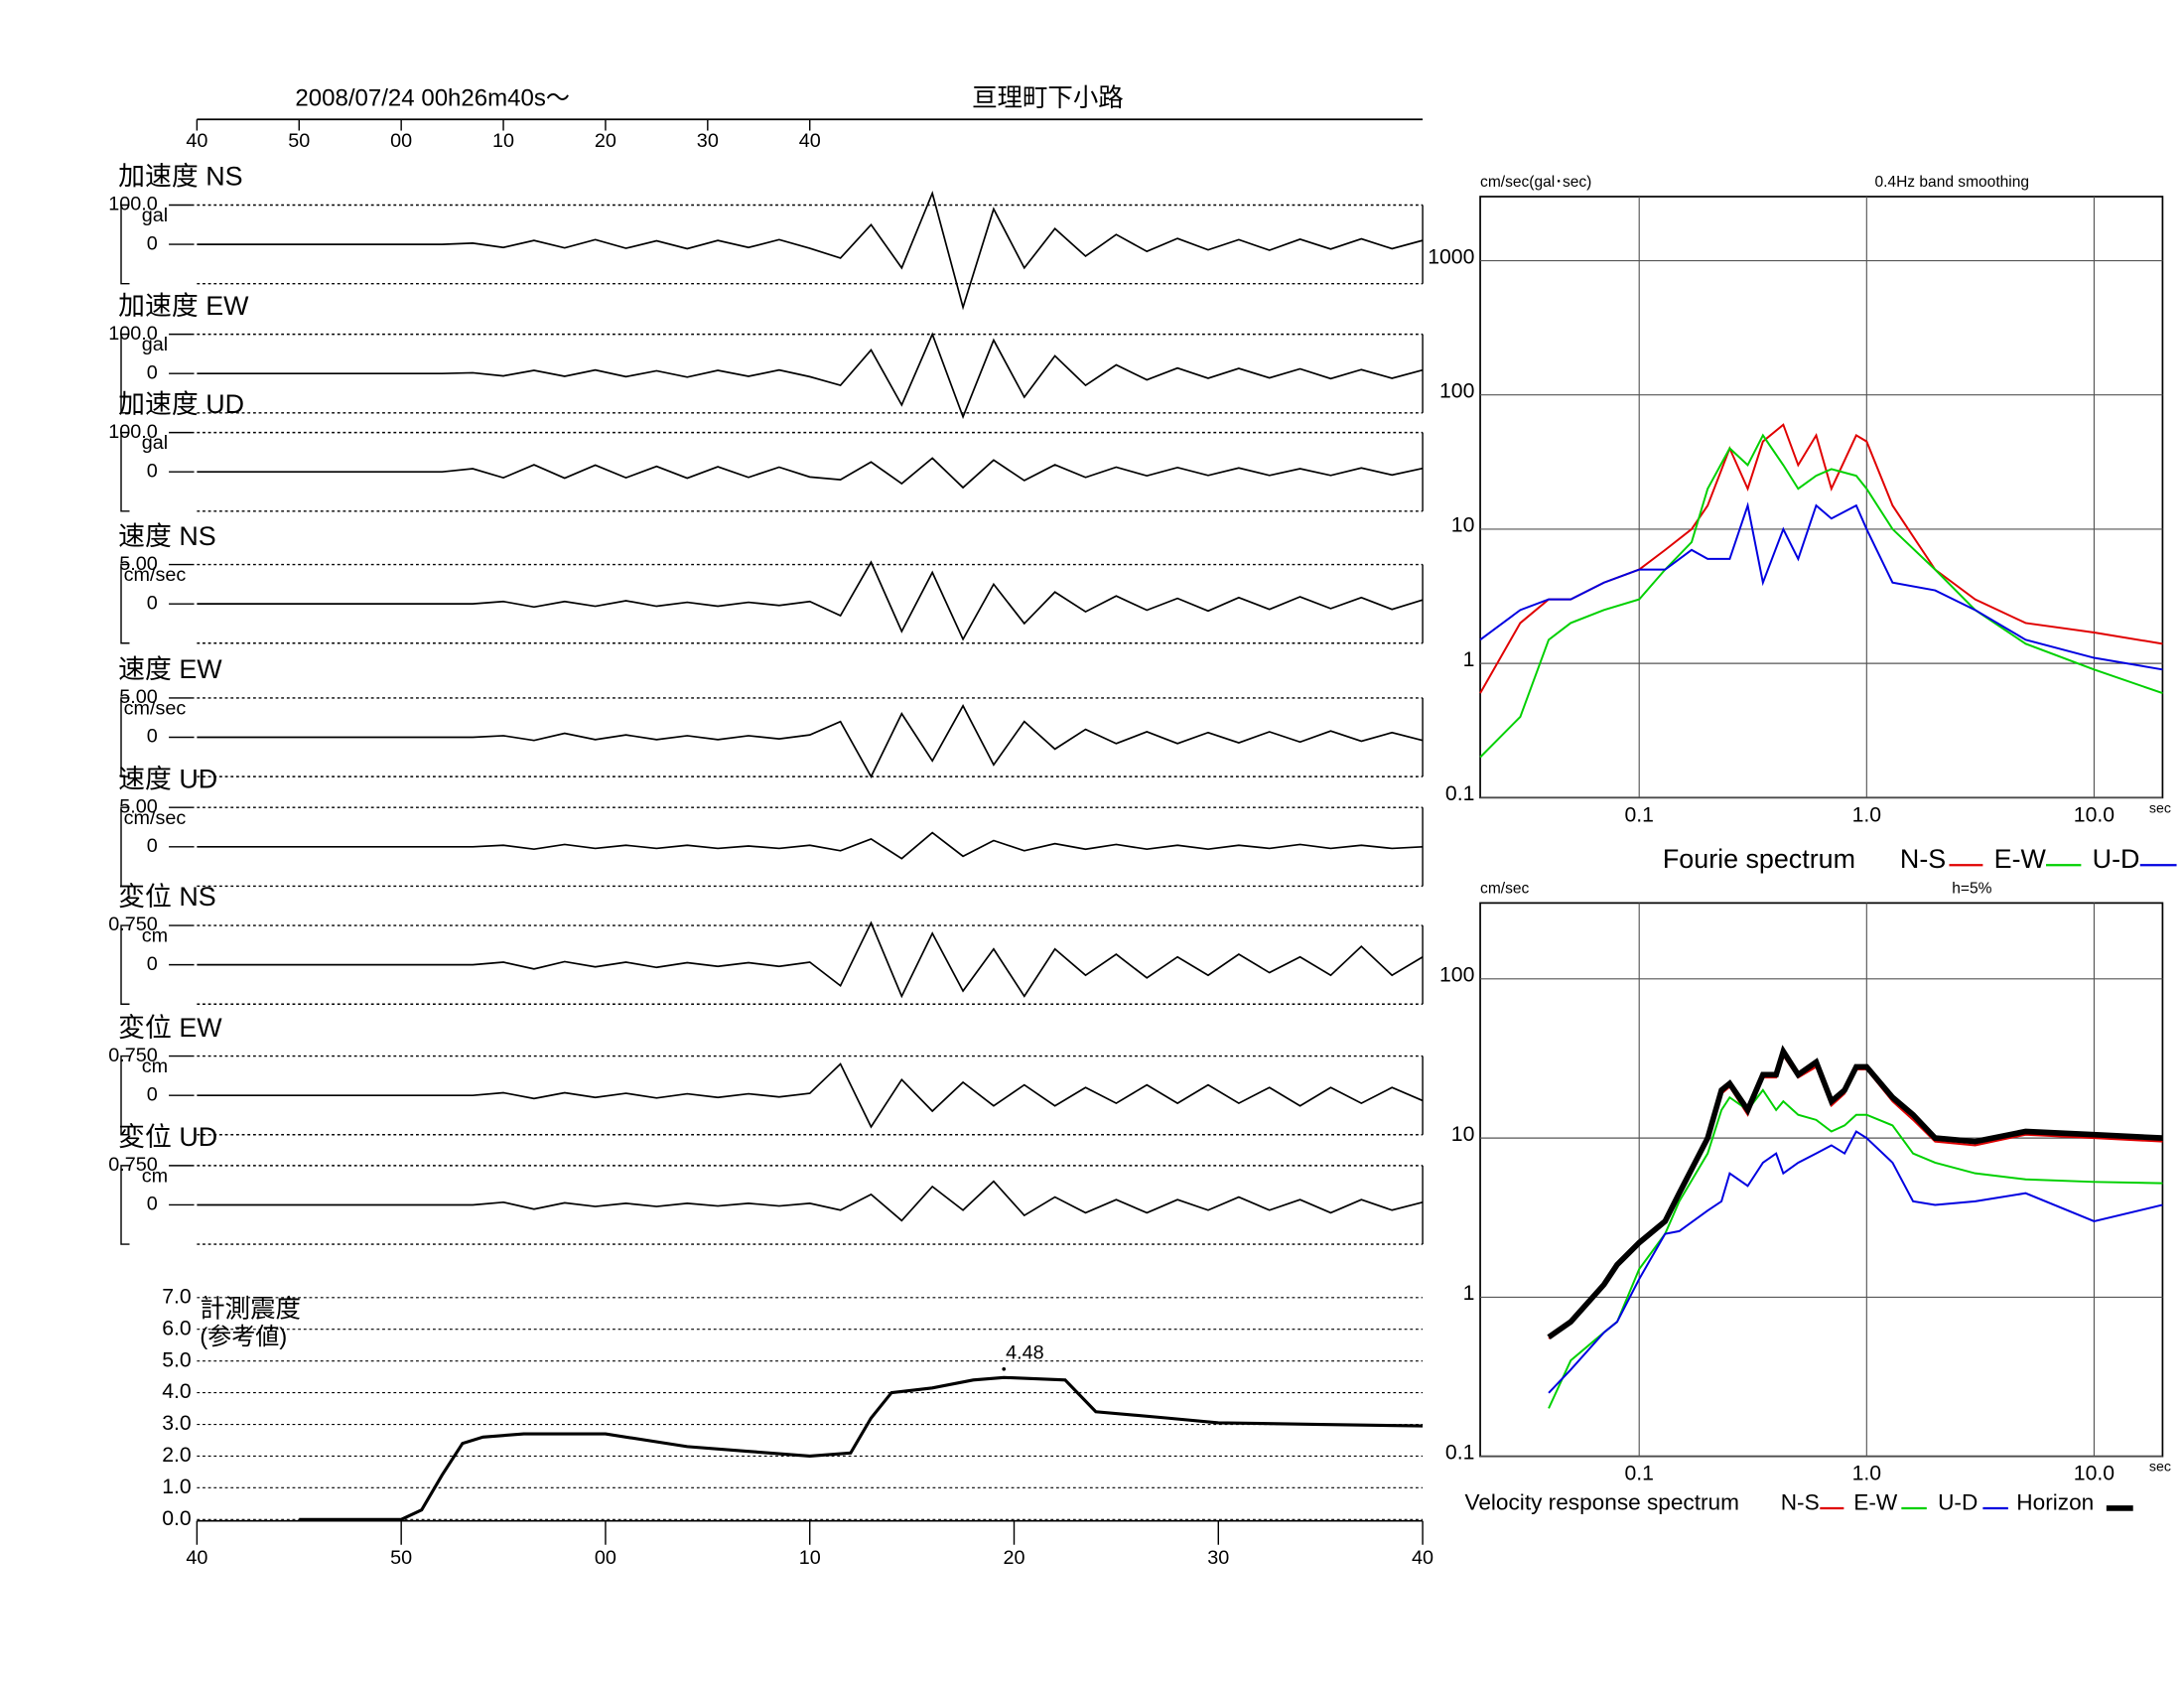 This screenshot has width=2184, height=1688. What do you see at coordinates (2055, 1502) in the screenshot?
I see `legend-label: Horizon` at bounding box center [2055, 1502].